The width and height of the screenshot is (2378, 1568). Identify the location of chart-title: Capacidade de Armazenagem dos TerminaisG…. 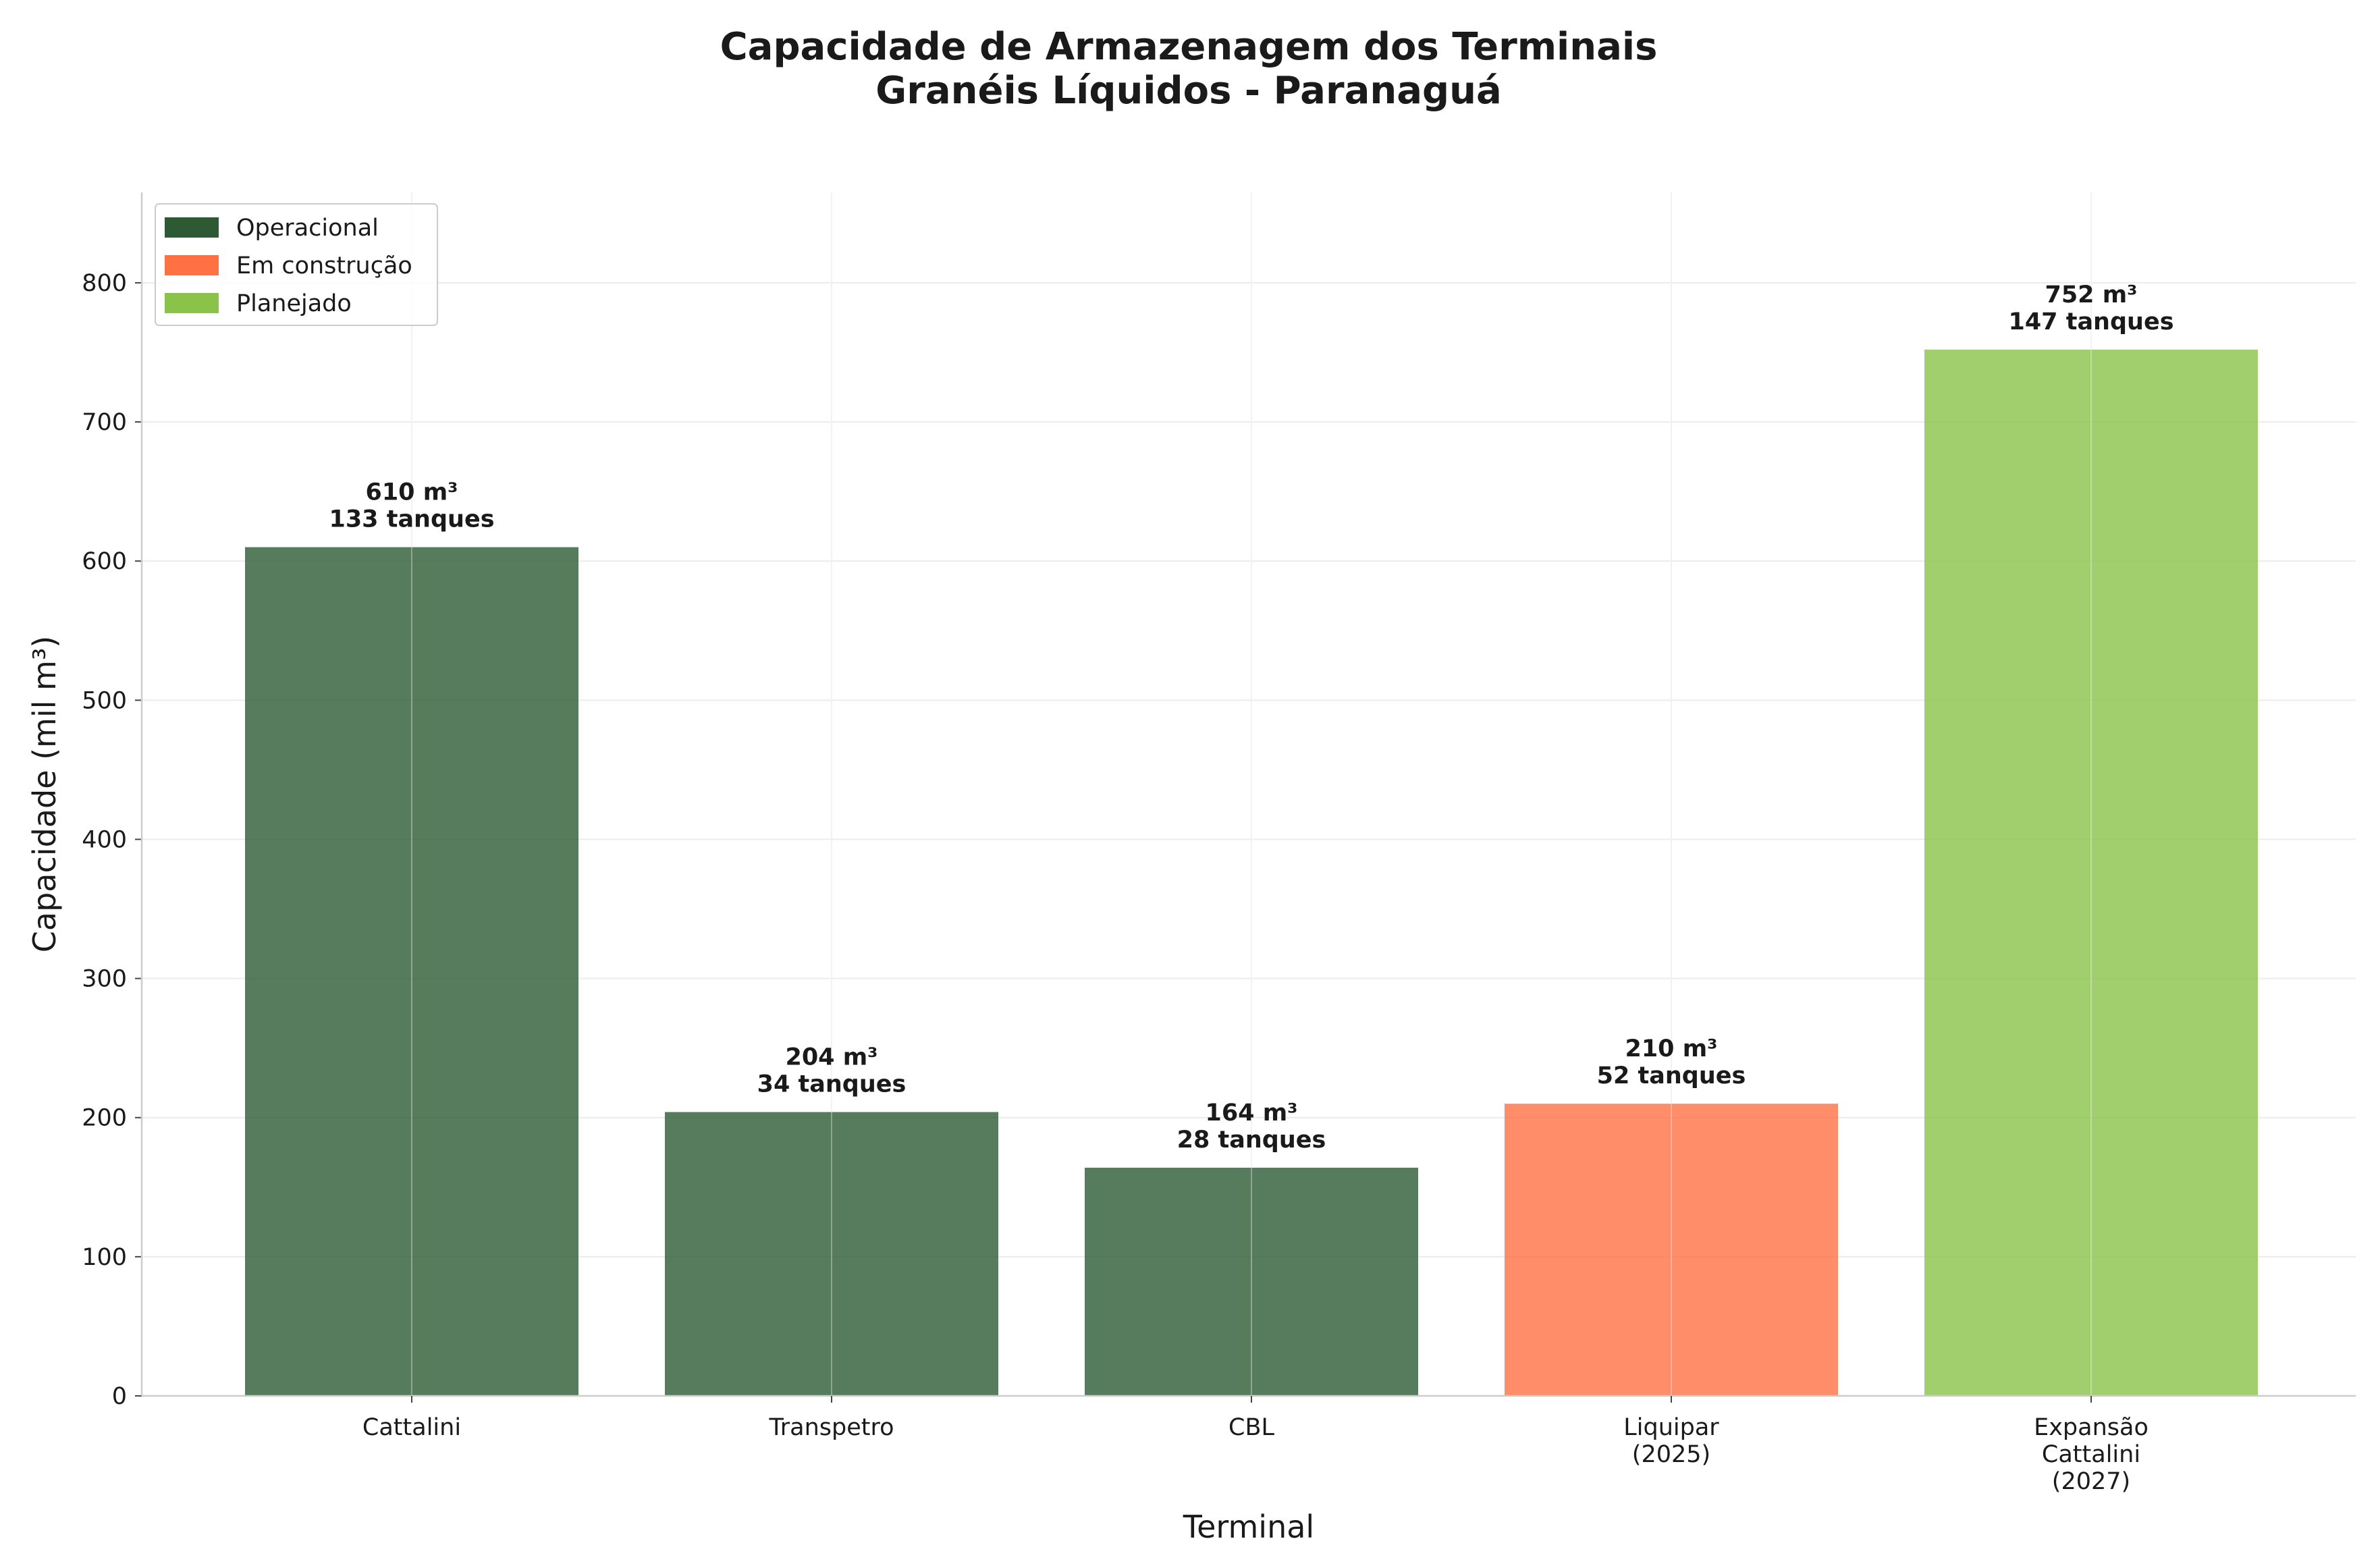
(1189, 69).